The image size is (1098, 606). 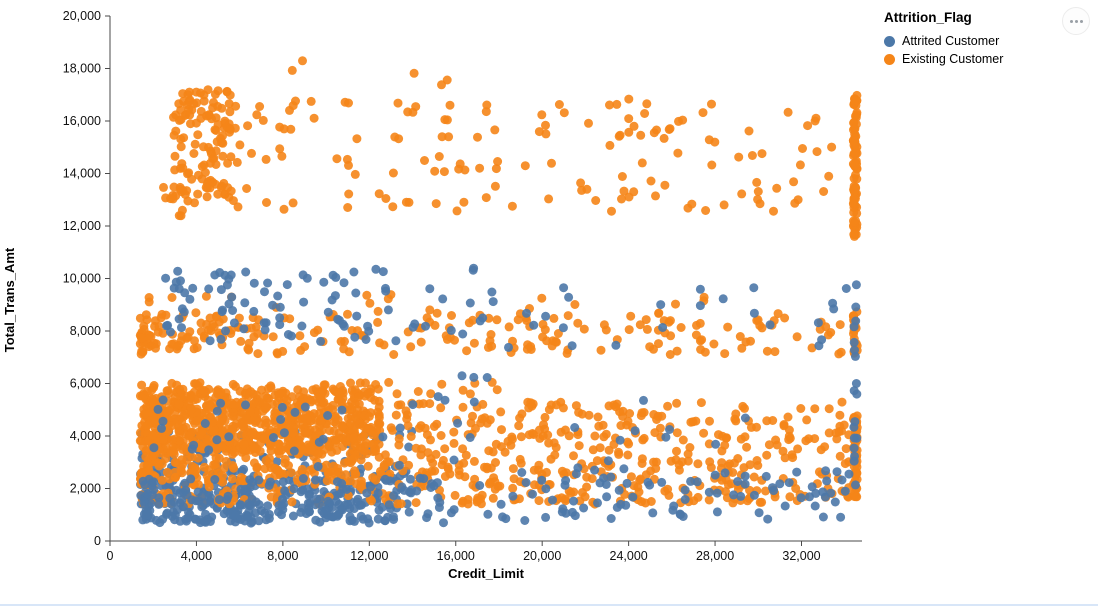 I want to click on legend-item-existing: Existing Customer, so click(x=943, y=59).